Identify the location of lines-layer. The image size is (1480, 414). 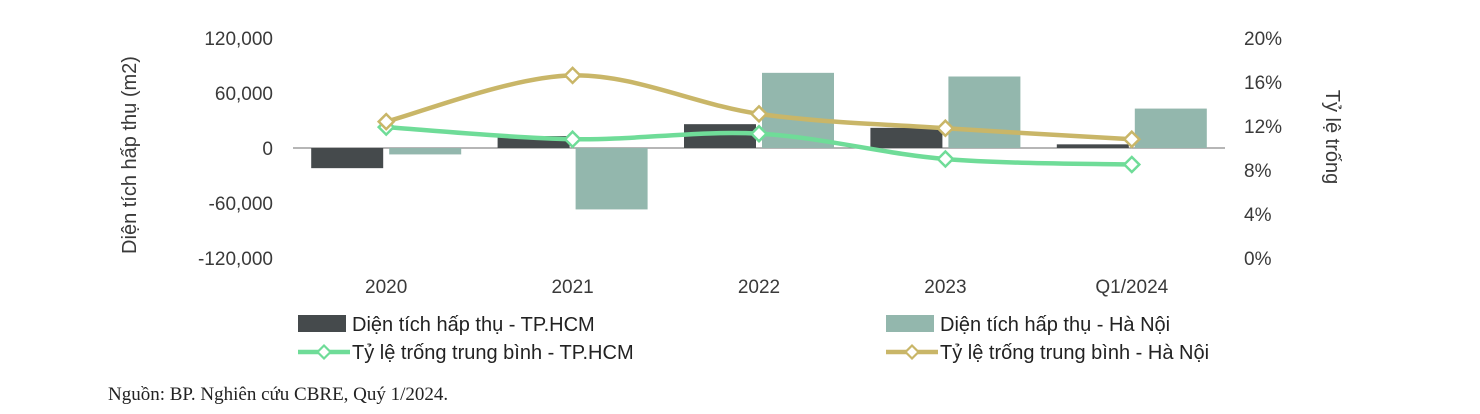
(759, 120).